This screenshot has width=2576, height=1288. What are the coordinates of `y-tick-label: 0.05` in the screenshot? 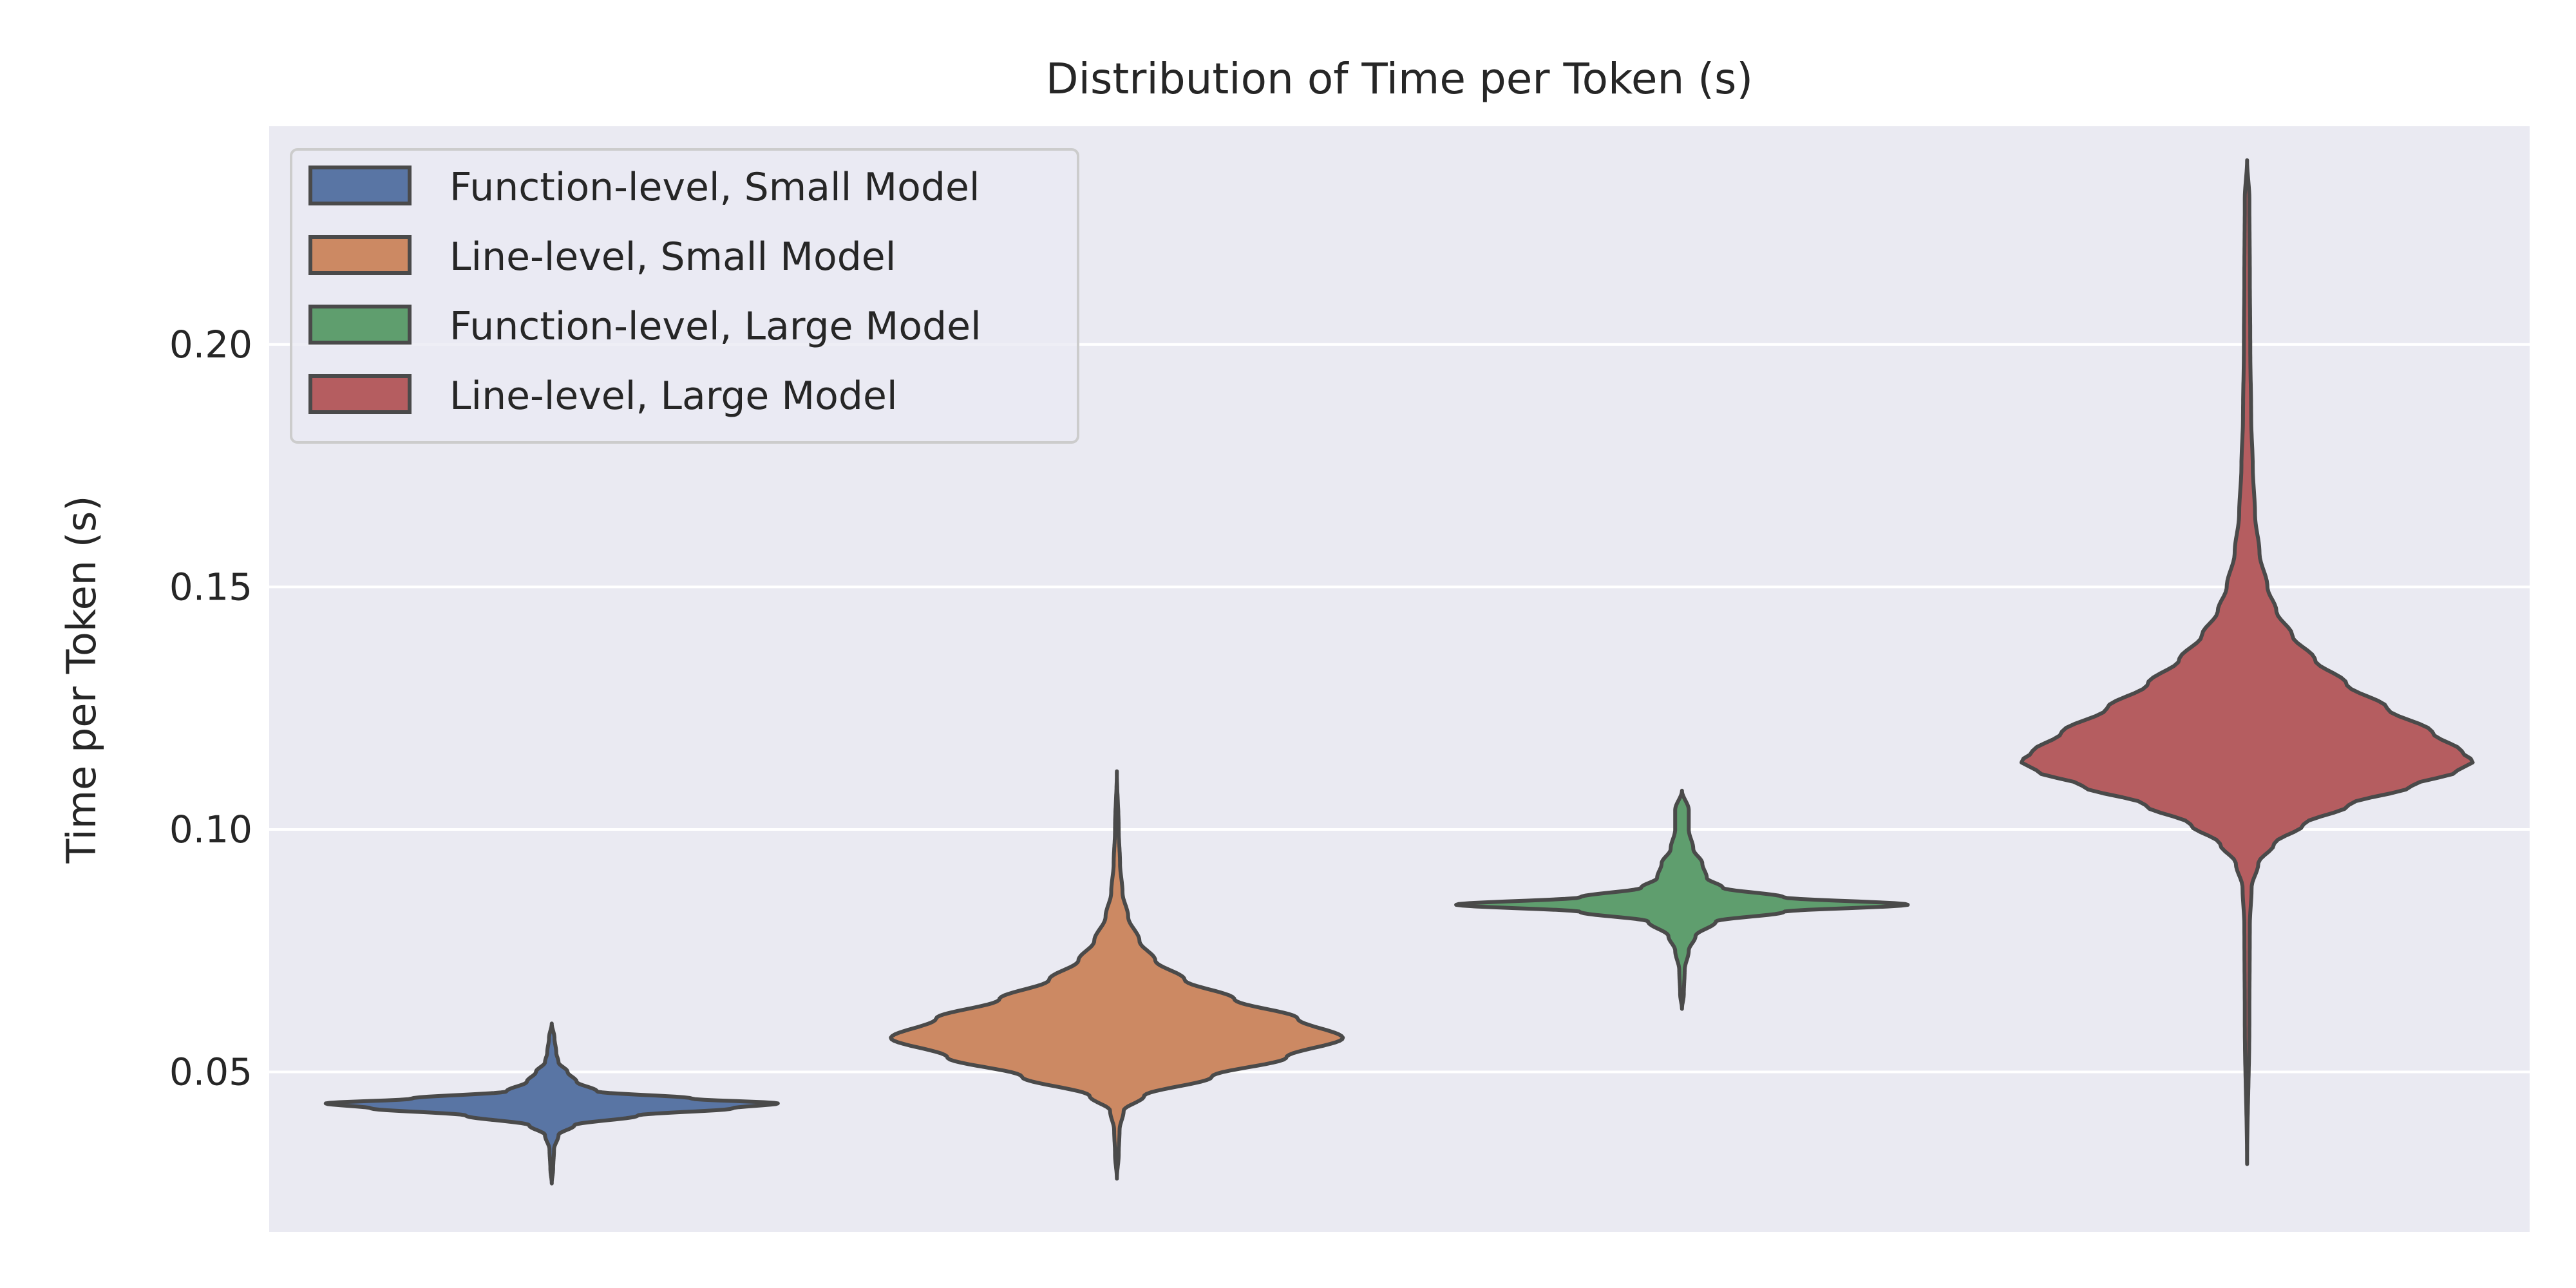 It's located at (210, 1072).